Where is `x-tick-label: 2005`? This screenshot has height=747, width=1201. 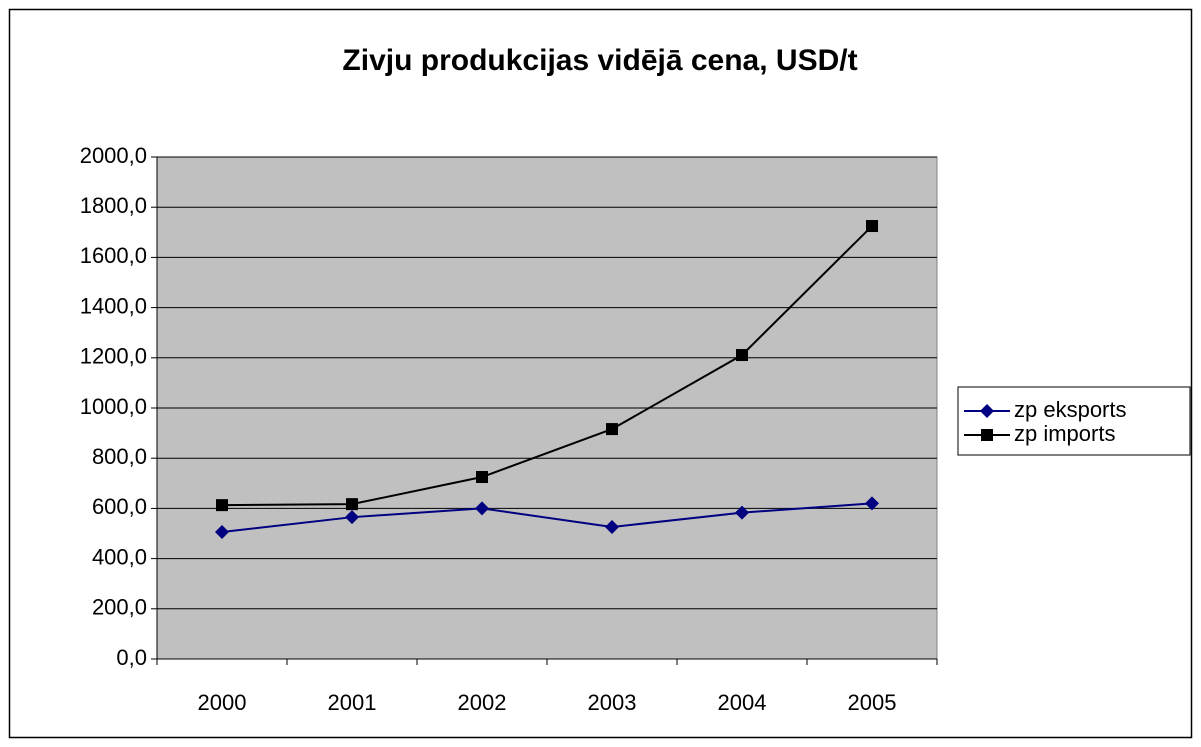
x-tick-label: 2005 is located at coordinates (872, 702).